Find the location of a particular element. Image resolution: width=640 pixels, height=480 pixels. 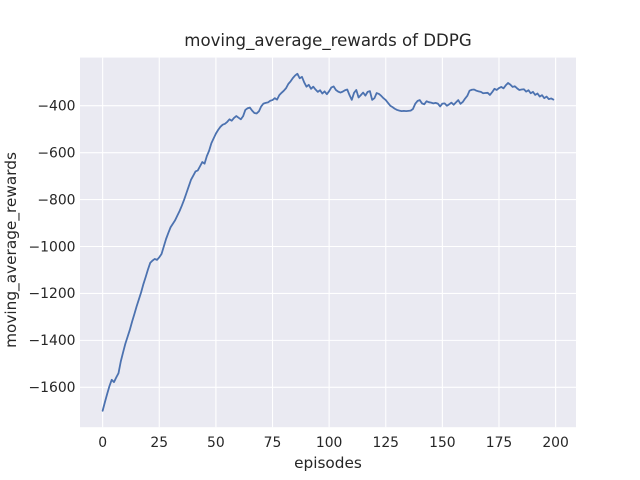

y-tick-label: −1600 is located at coordinates (52, 388).